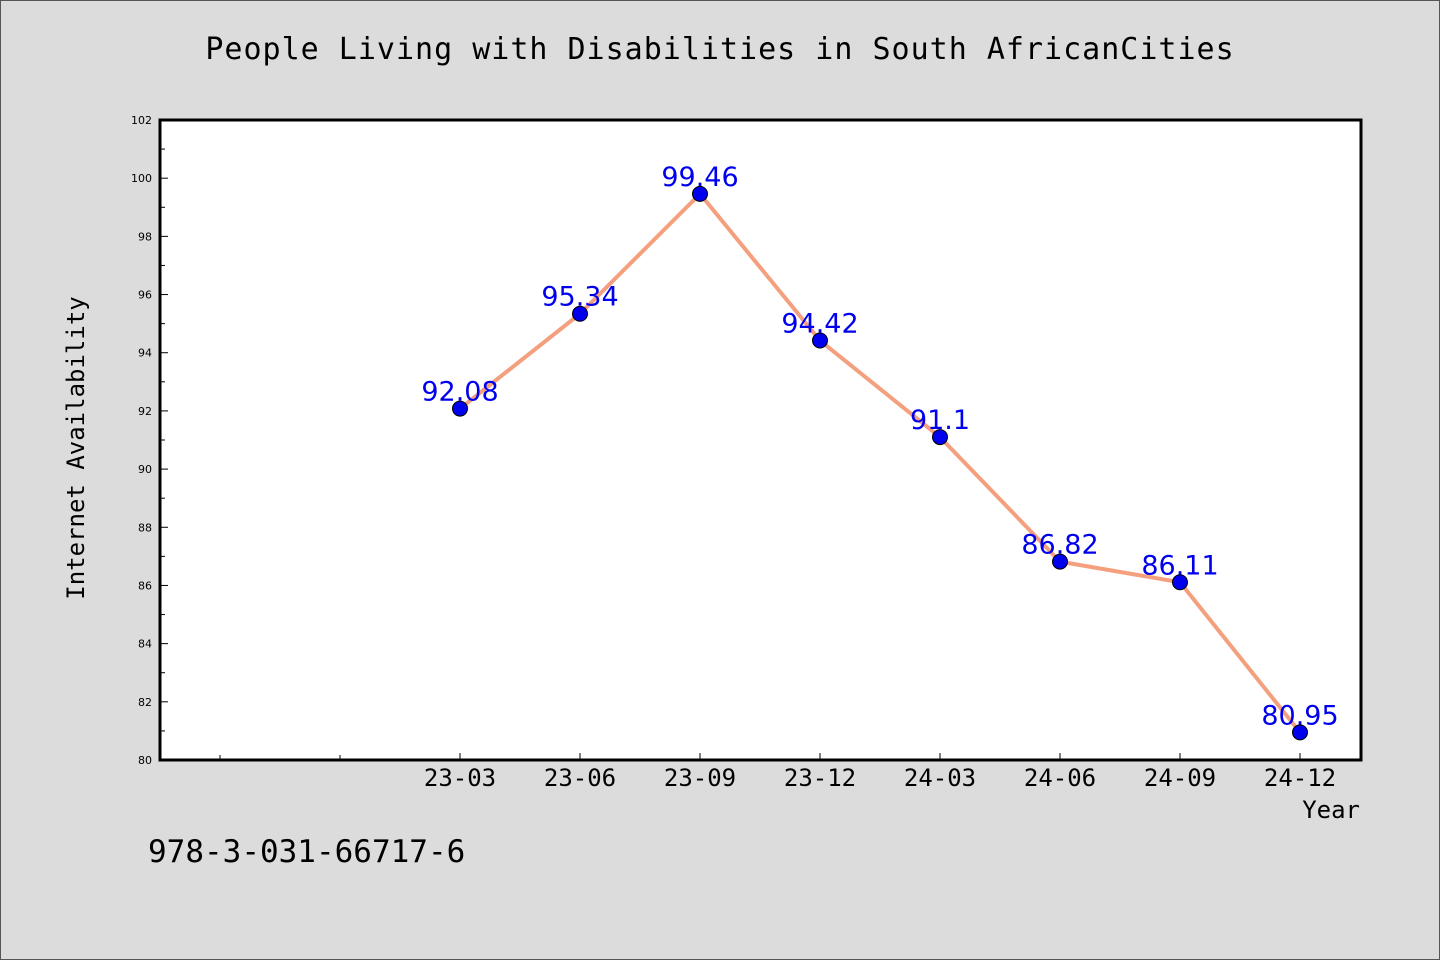 This screenshot has height=960, width=1440. Describe the element at coordinates (777, 772) in the screenshot. I see `x-axis-ticks: 23-03 23-06 23-09 23-12 24-03 24-06 24-09 24-12` at that location.